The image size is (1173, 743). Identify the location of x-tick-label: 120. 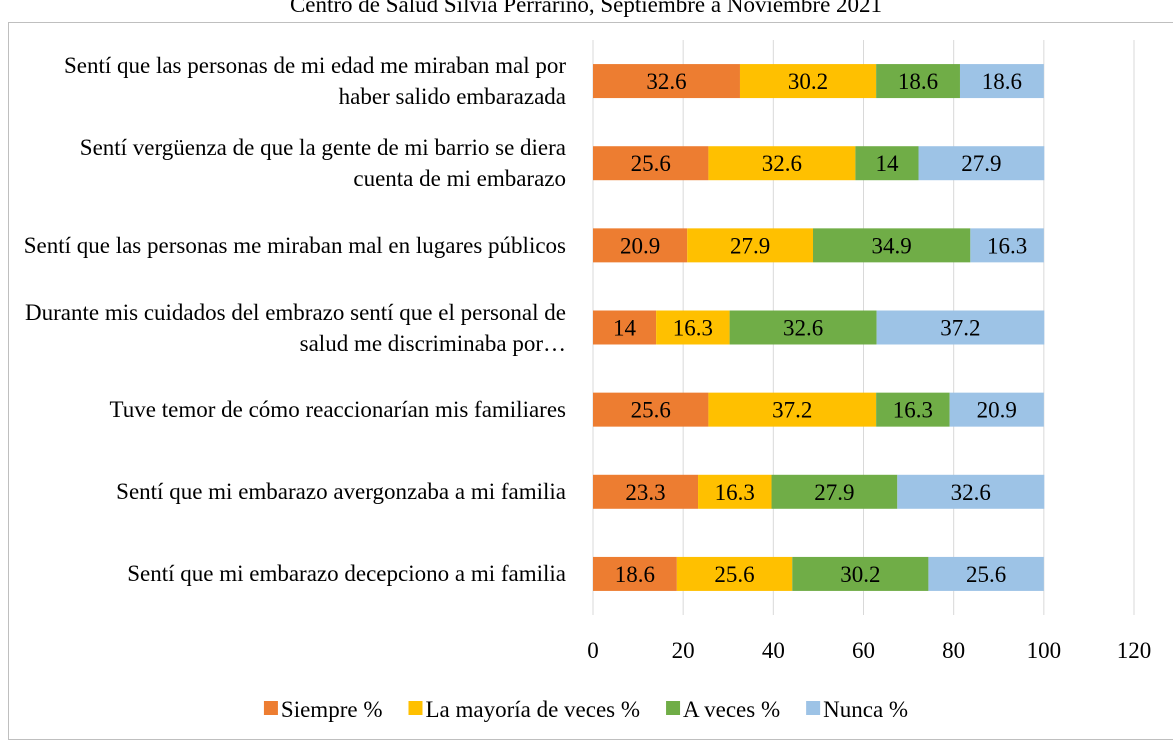
(1134, 650).